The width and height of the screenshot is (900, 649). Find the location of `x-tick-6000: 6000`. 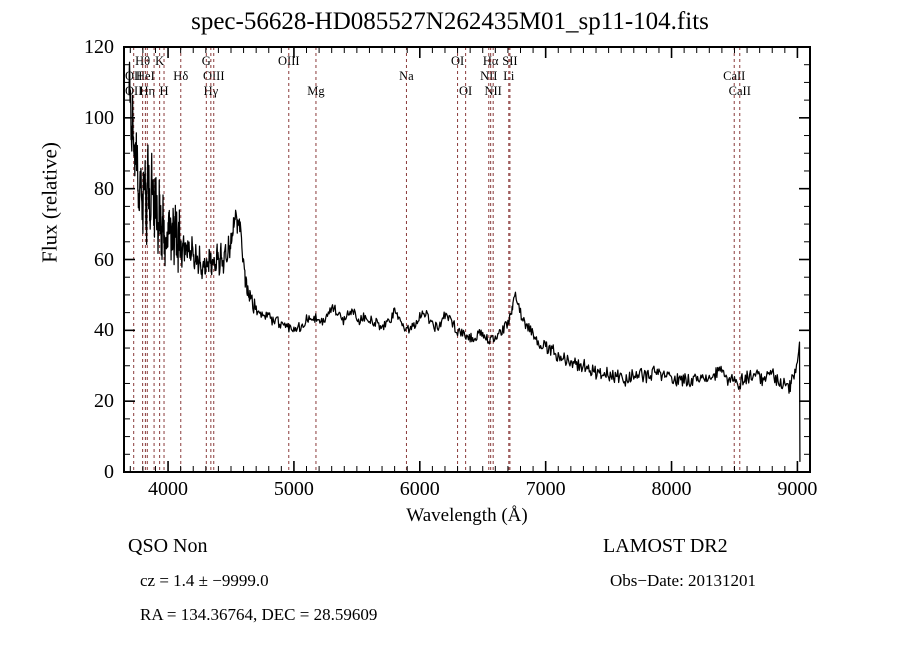

x-tick-6000: 6000 is located at coordinates (419, 489).